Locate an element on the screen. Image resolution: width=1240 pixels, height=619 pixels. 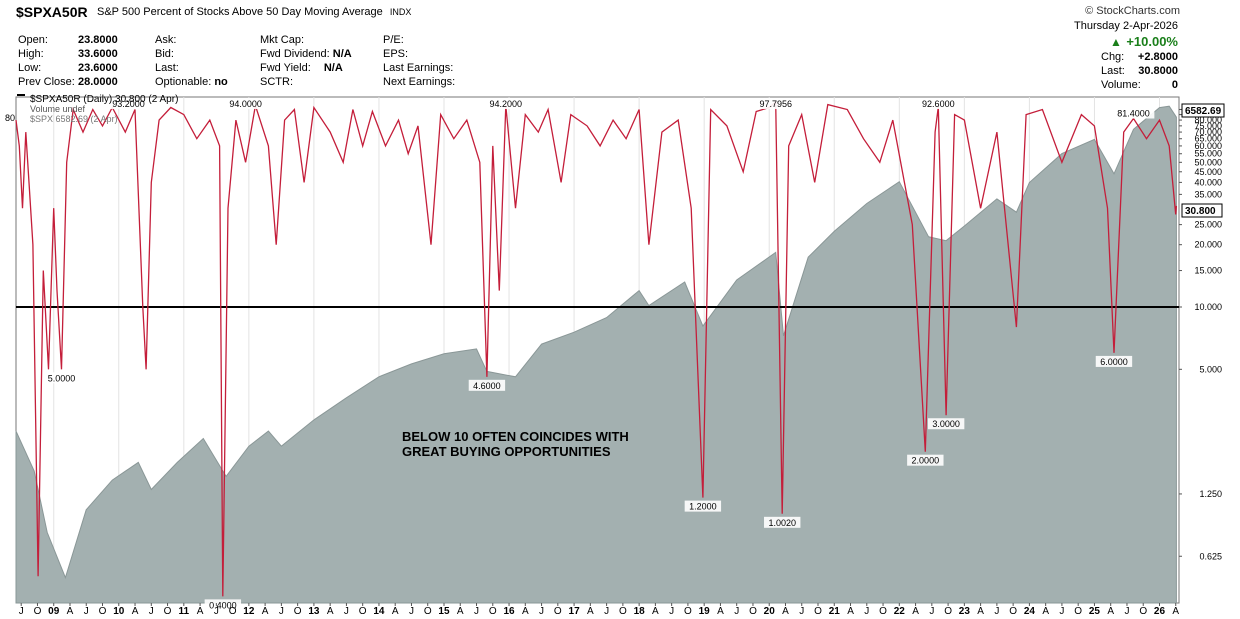
x-tick-label: 23 is located at coordinates (965, 611).